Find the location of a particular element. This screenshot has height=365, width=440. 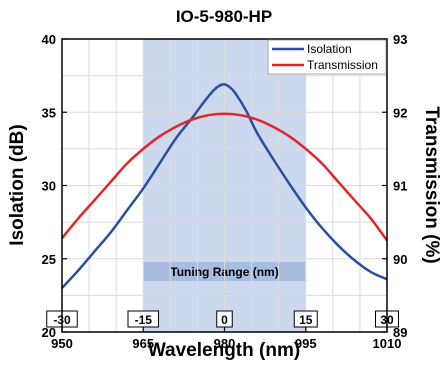

x-tick-label: 1010 is located at coordinates (387, 343).